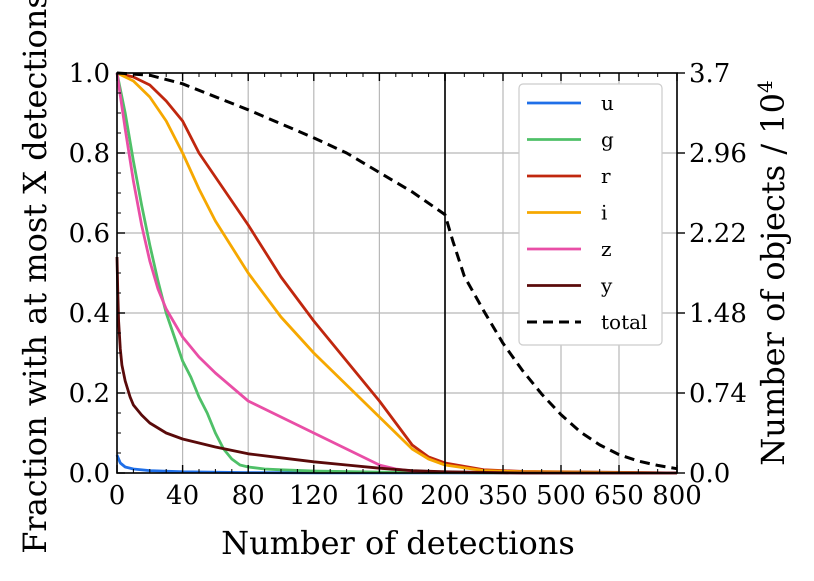 This screenshot has width=814, height=581. What do you see at coordinates (89, 314) in the screenshot?
I see `y-tick-label: 0.4` at bounding box center [89, 314].